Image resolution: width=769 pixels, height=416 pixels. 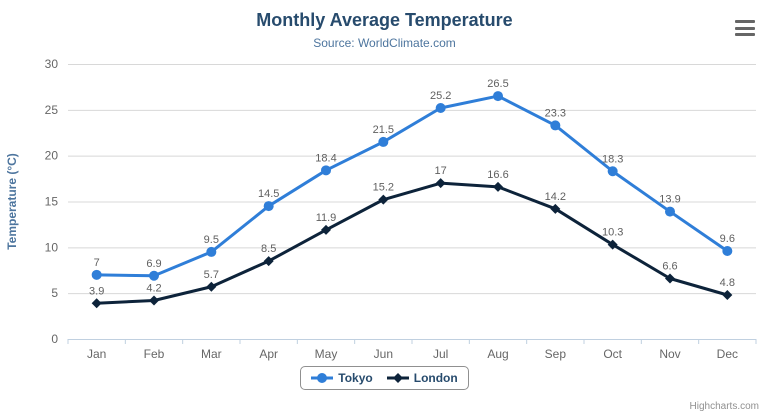 What do you see at coordinates (154, 300) in the screenshot?
I see `data-point-london-feb` at bounding box center [154, 300].